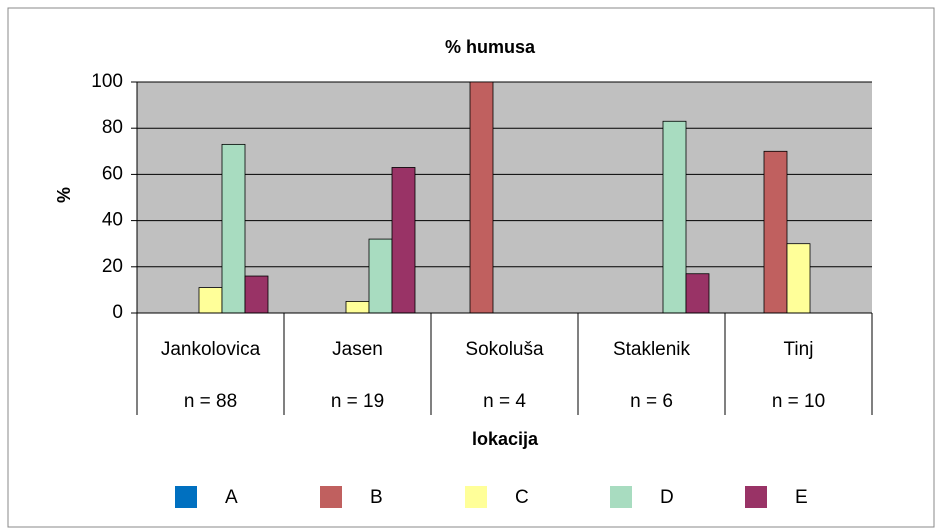 The width and height of the screenshot is (943, 528). Describe the element at coordinates (505, 439) in the screenshot. I see `x-axis-title: lokacija` at that location.